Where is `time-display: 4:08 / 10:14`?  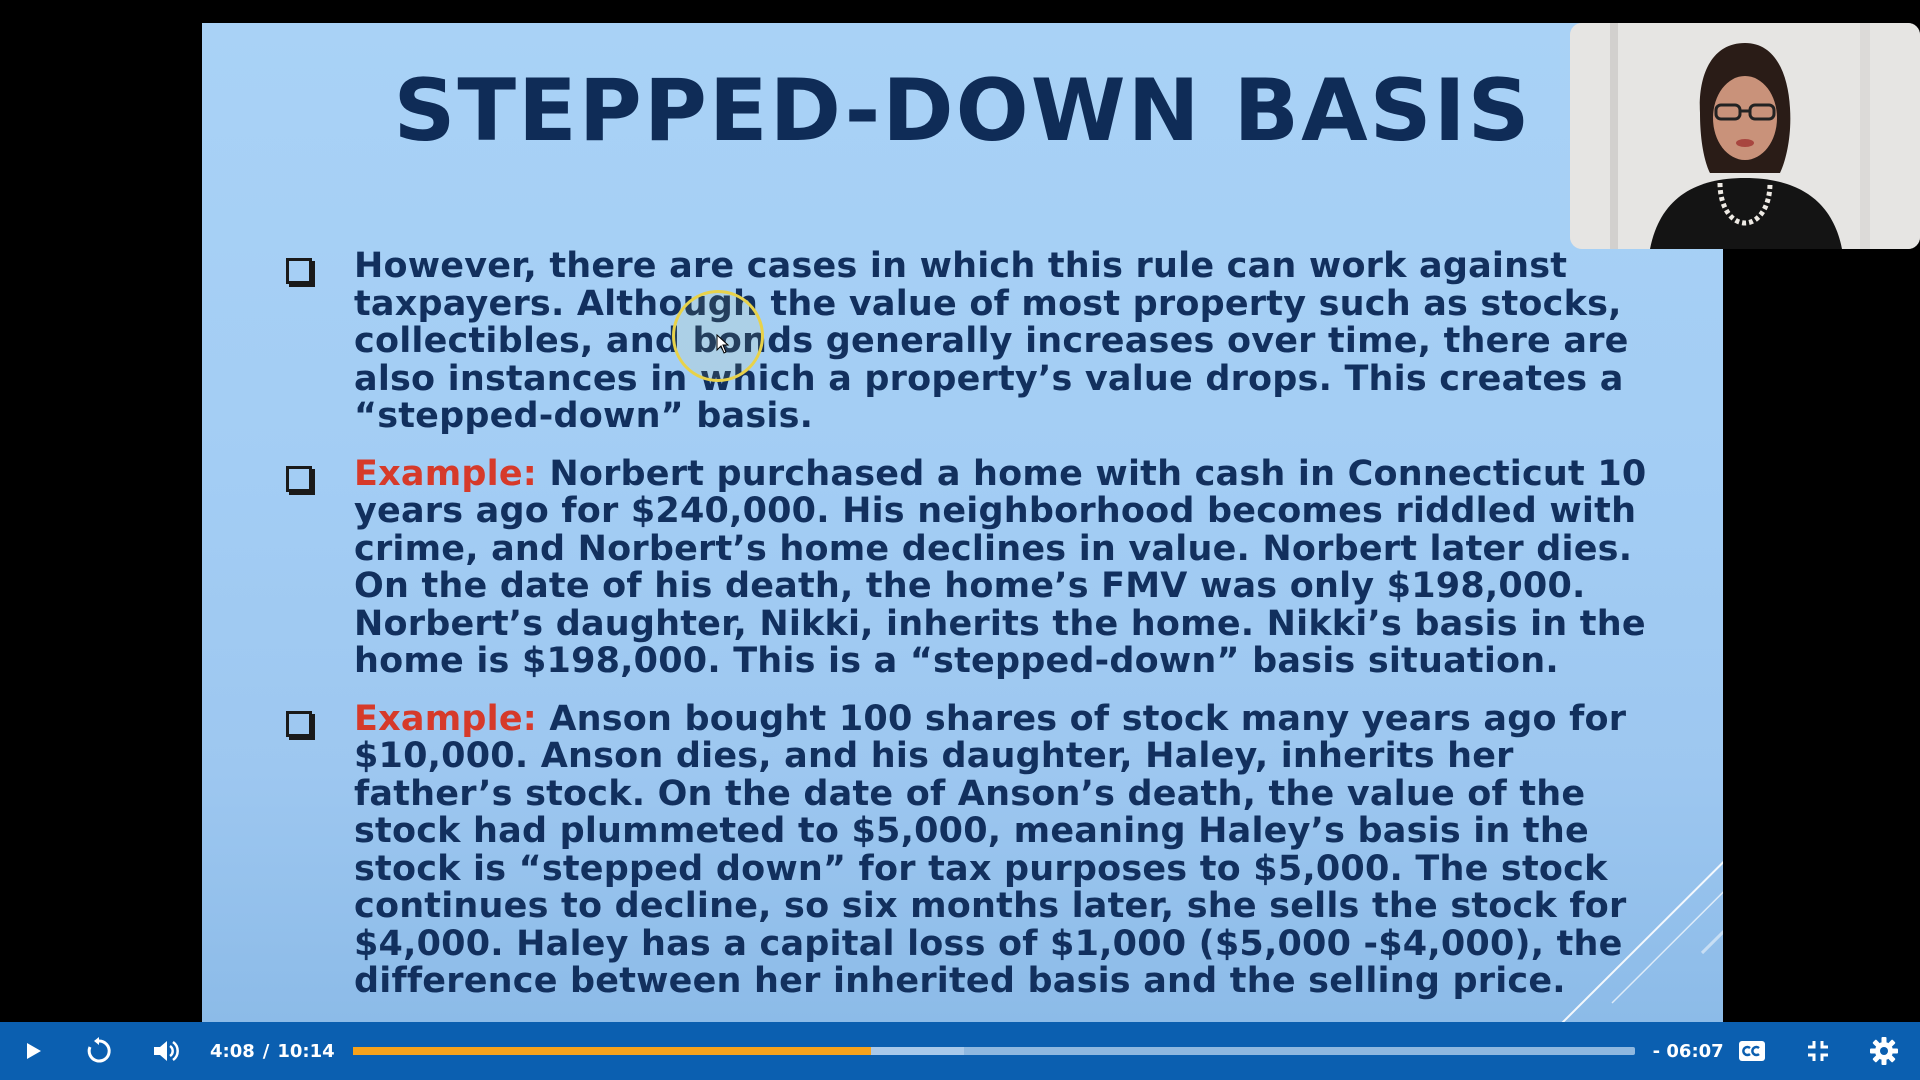
time-display: 4:08 / 10:14 is located at coordinates (272, 1051).